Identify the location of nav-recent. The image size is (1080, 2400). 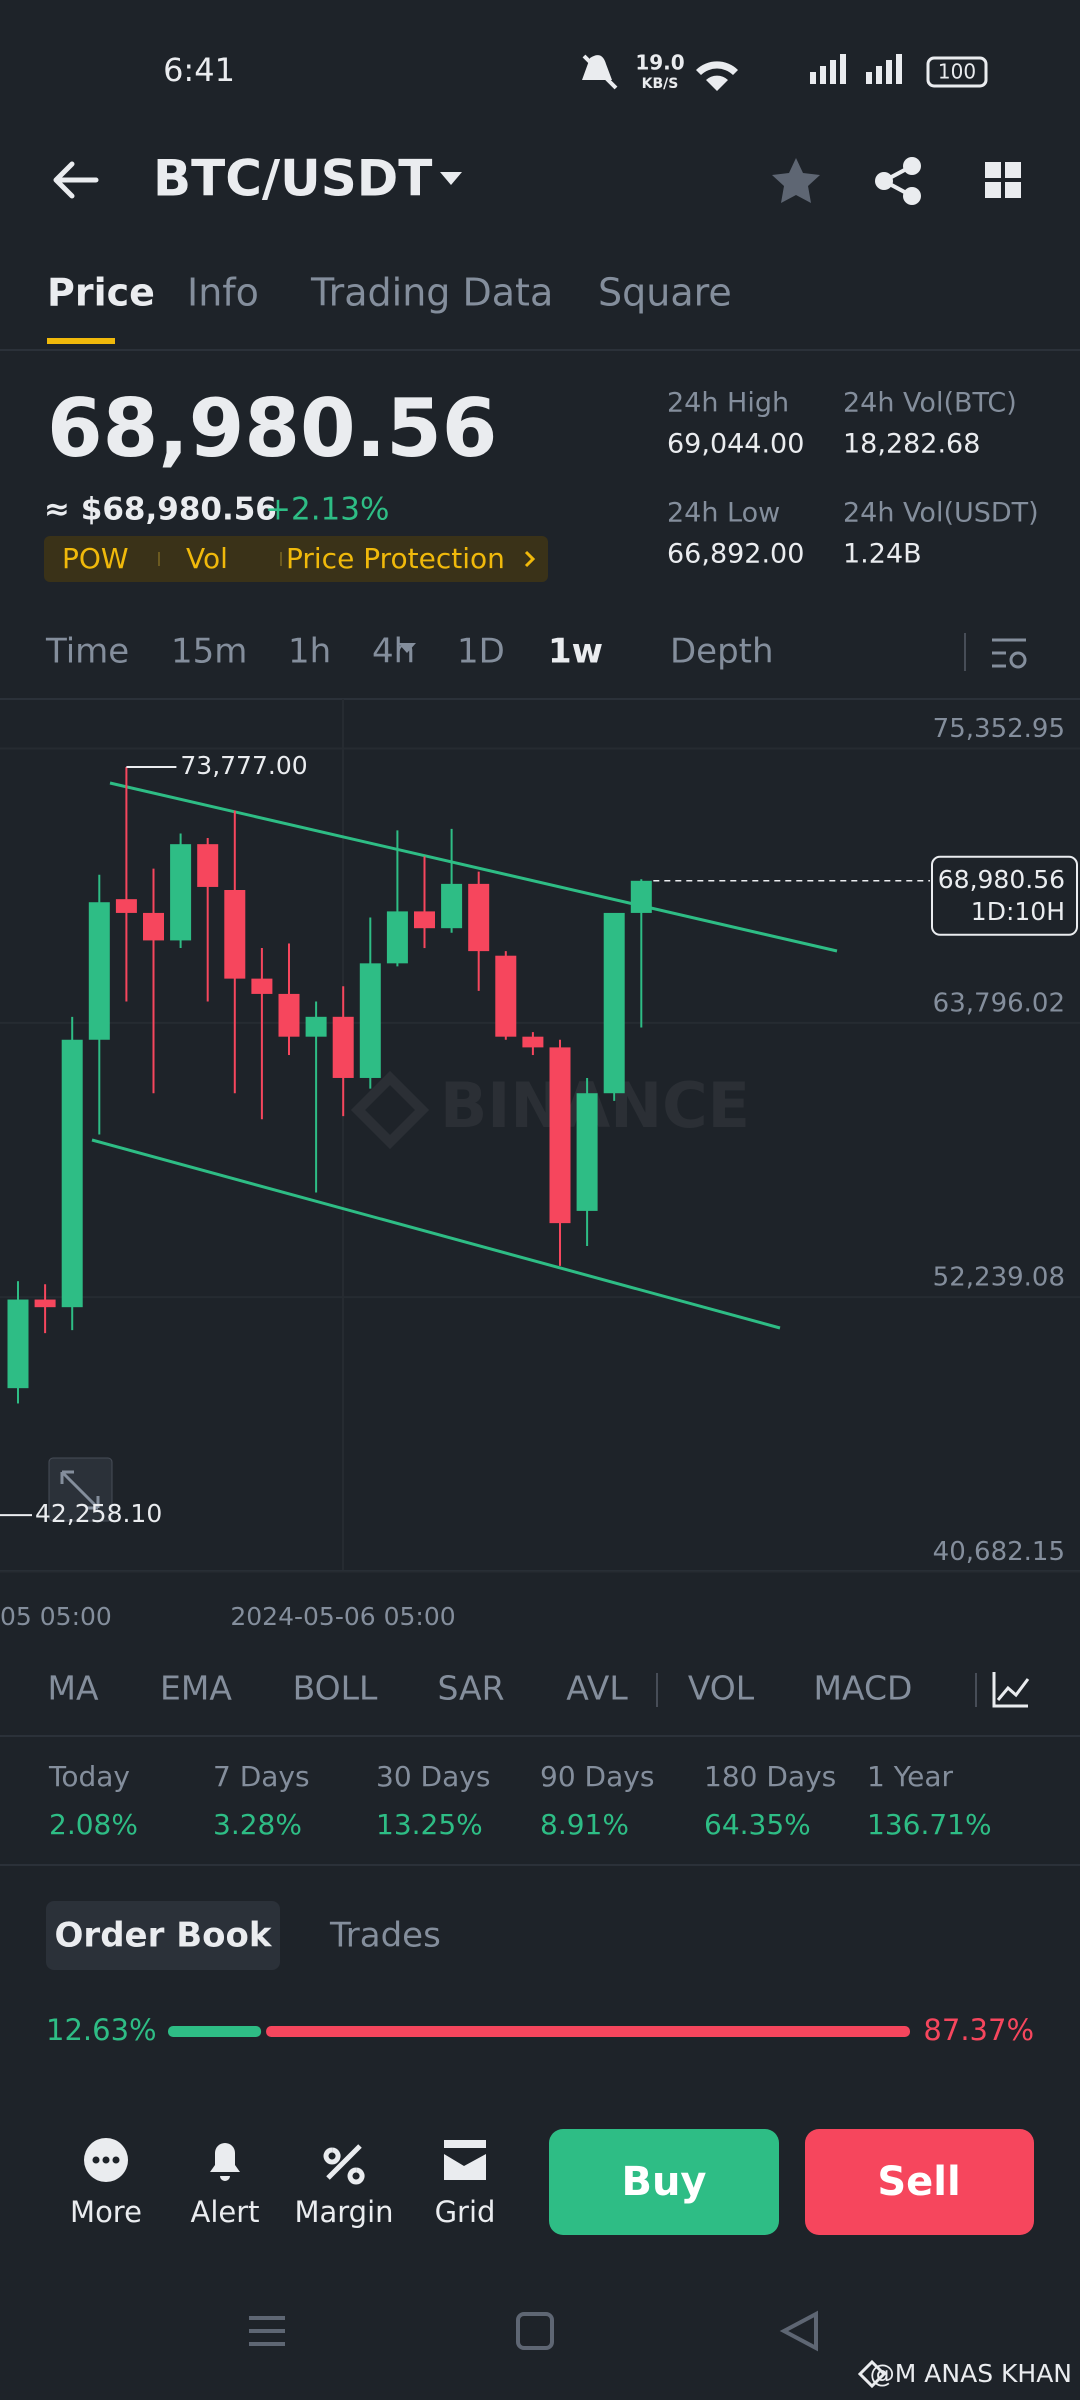
(267, 2331).